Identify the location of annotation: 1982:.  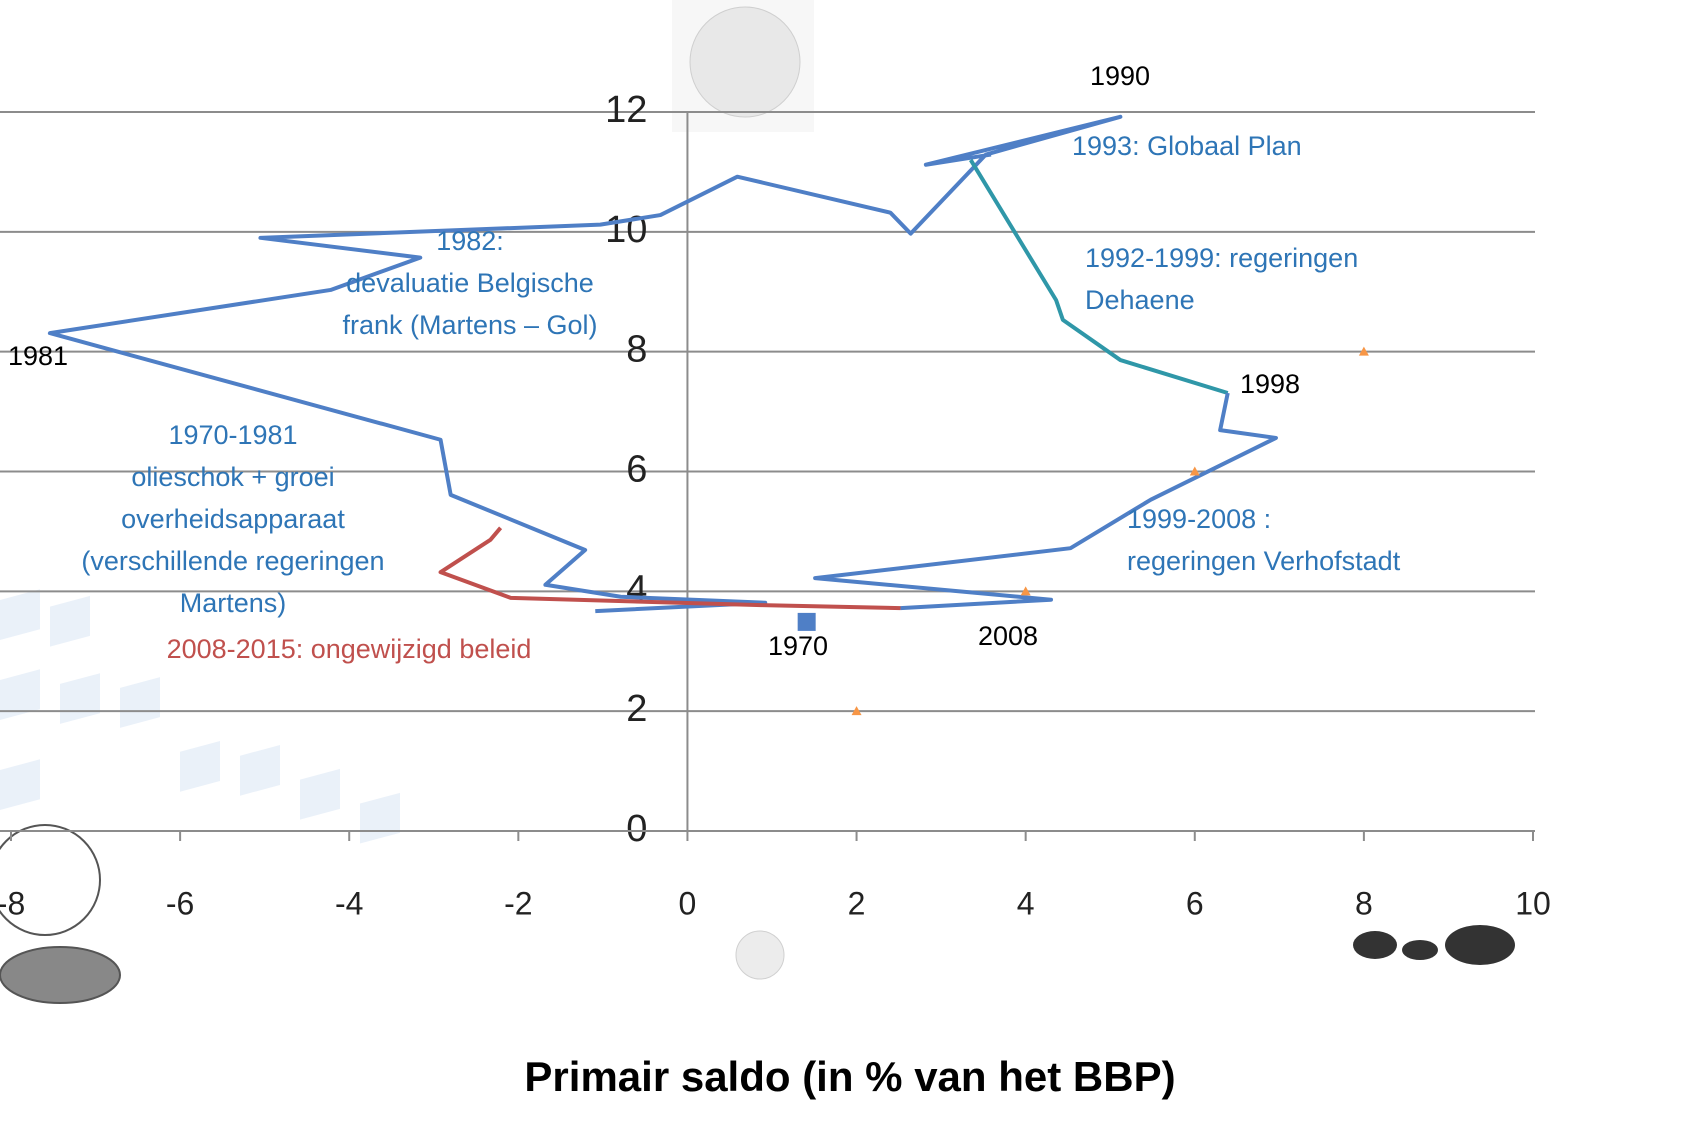
(470, 241).